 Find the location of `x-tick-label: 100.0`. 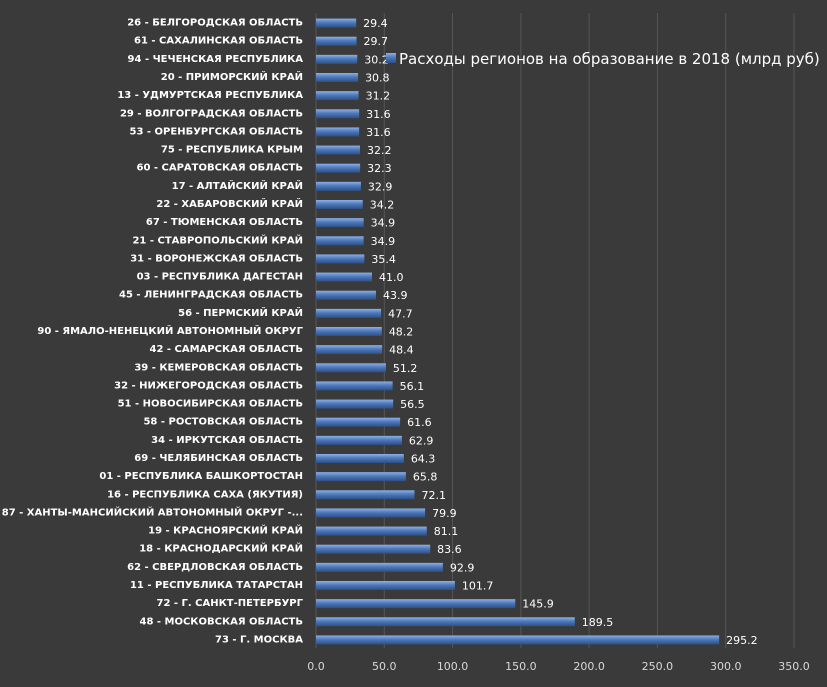

x-tick-label: 100.0 is located at coordinates (453, 666).